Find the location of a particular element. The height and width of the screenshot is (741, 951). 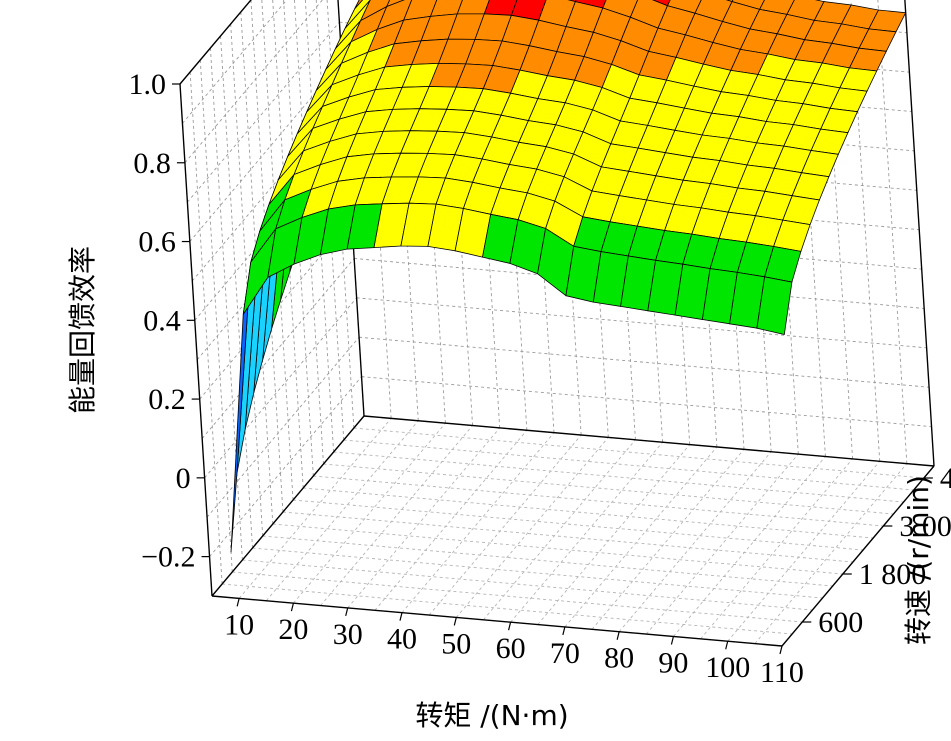

x-tick-label: 10 is located at coordinates (239, 624).